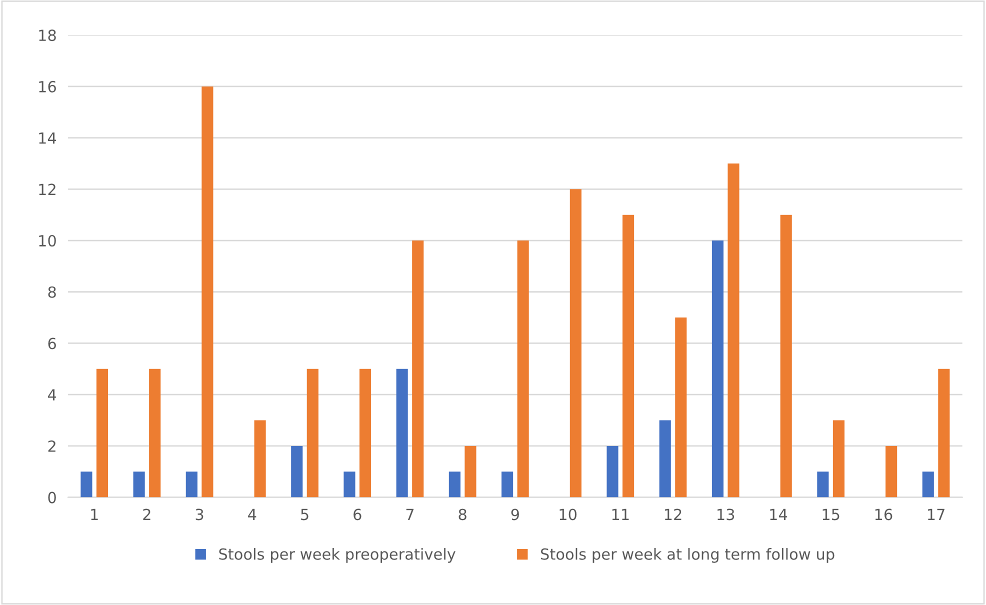  What do you see at coordinates (304, 514) in the screenshot?
I see `x-tick-label: 5` at bounding box center [304, 514].